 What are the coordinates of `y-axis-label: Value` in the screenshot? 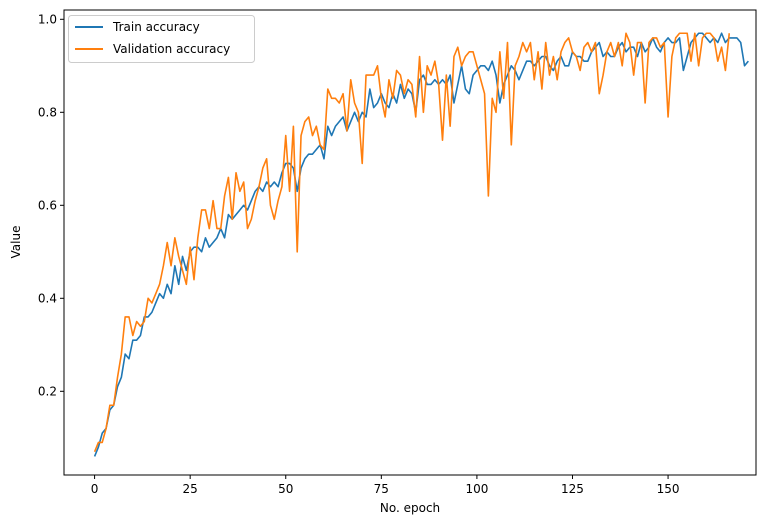 It's located at (16, 242).